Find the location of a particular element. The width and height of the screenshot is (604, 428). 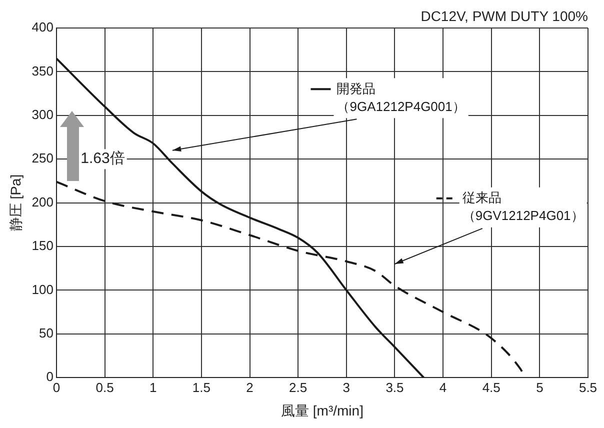

x-tick-label: 3 is located at coordinates (346, 387).